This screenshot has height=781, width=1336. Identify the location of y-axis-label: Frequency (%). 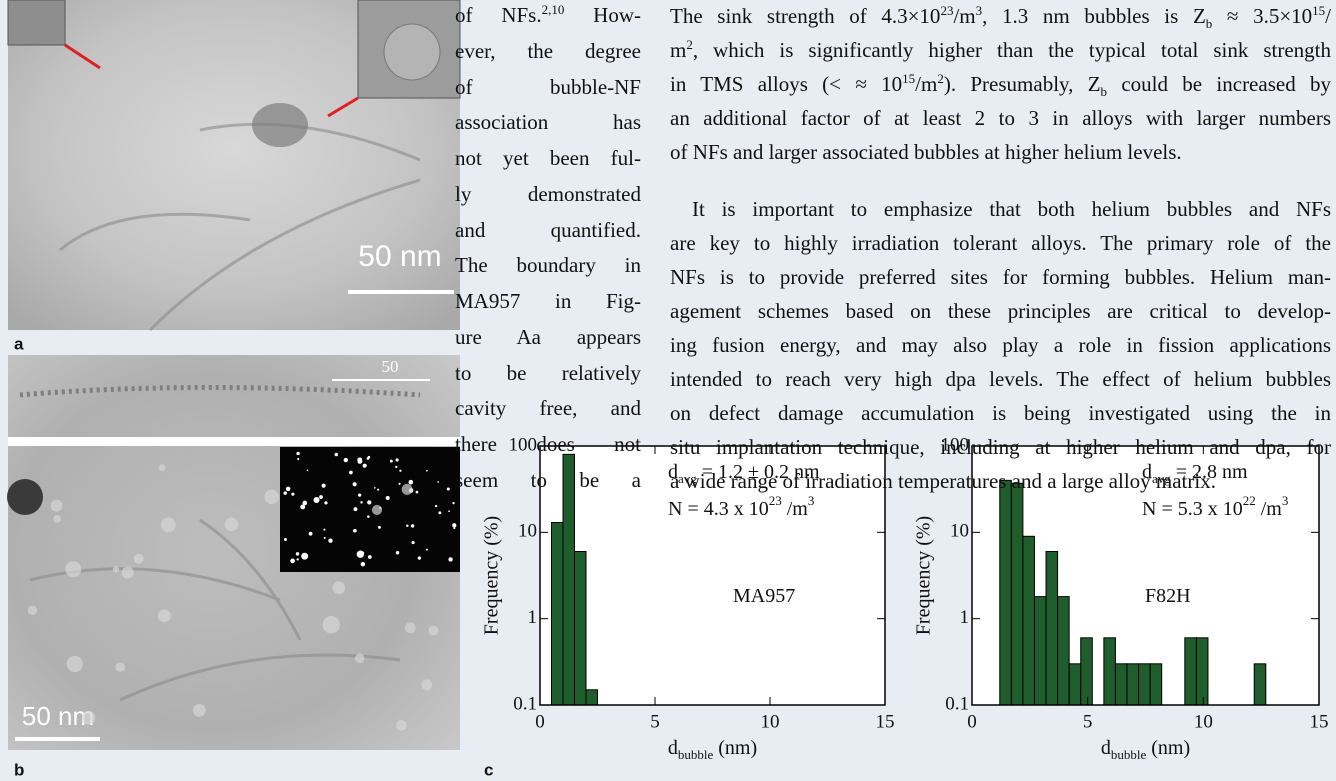
(492, 575).